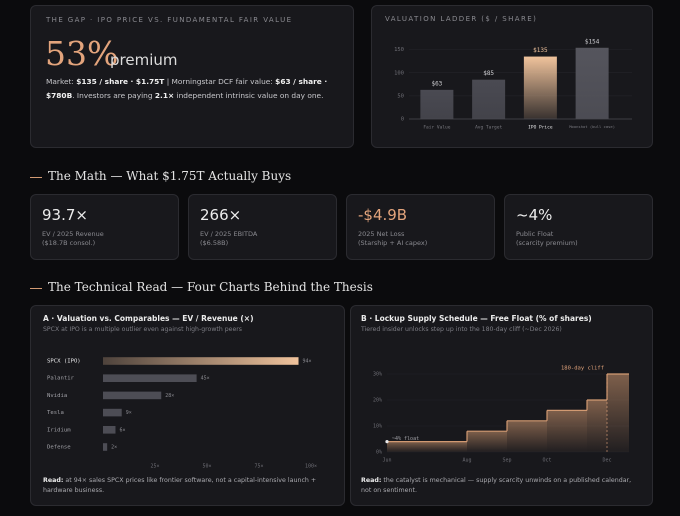 Image resolution: width=680 pixels, height=516 pixels. What do you see at coordinates (229, 234) in the screenshot?
I see `stat-label: EV / 2025 EBITDA` at bounding box center [229, 234].